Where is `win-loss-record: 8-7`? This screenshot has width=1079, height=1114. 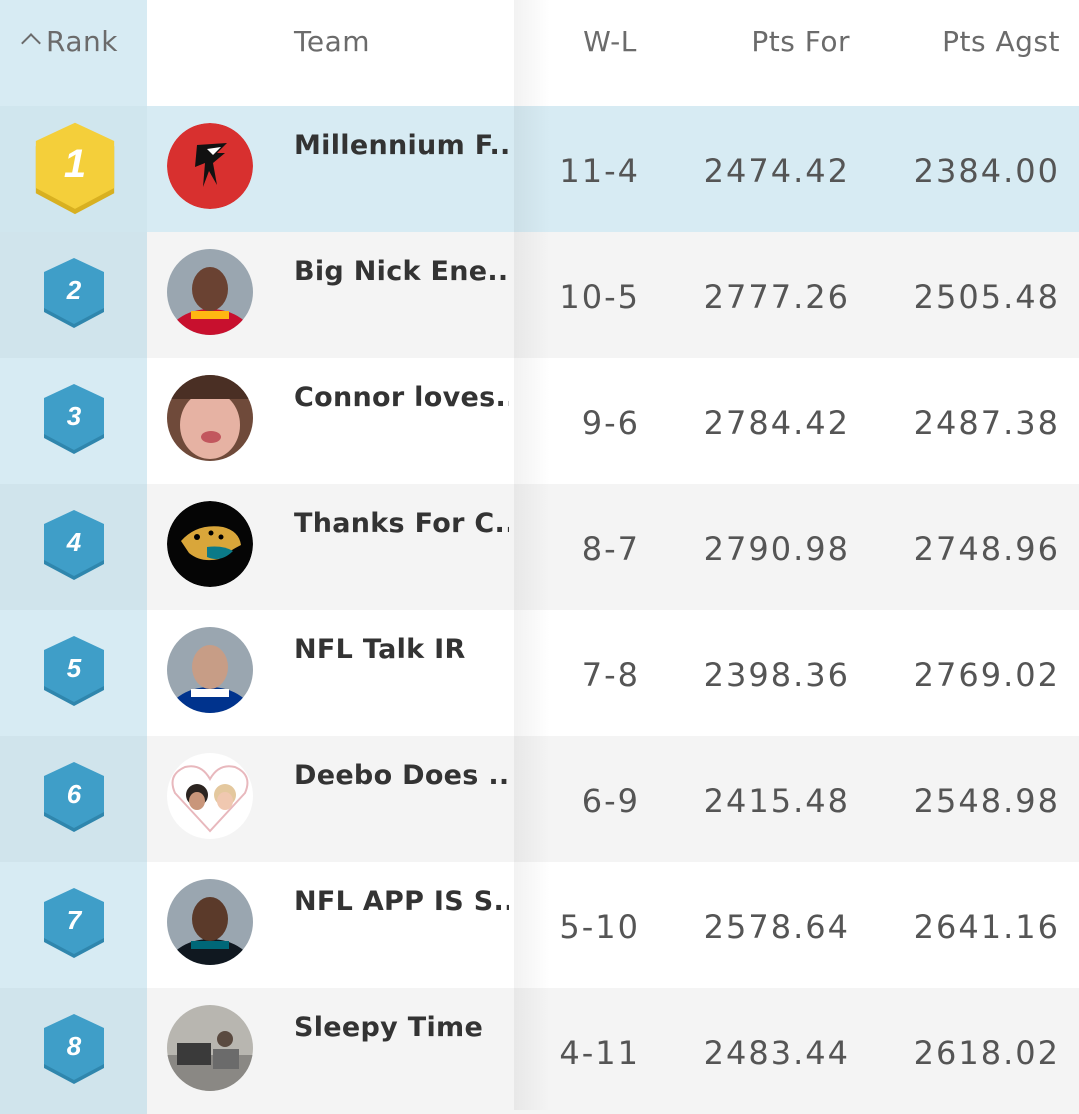 win-loss-record: 8-7 is located at coordinates (610, 549).